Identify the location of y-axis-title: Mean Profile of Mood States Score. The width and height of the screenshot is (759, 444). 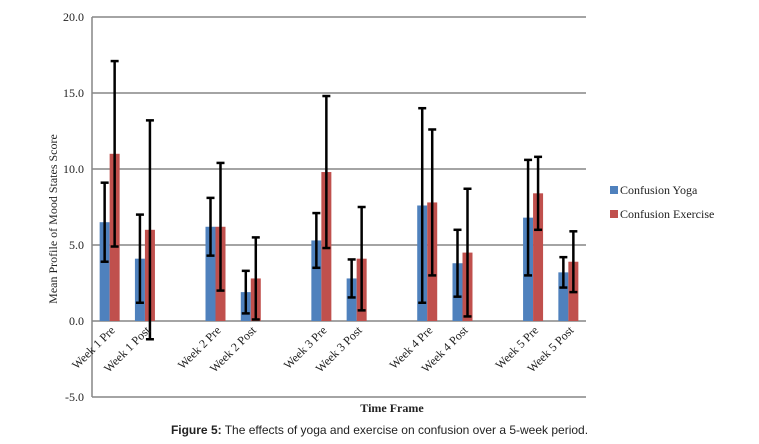
(53, 219).